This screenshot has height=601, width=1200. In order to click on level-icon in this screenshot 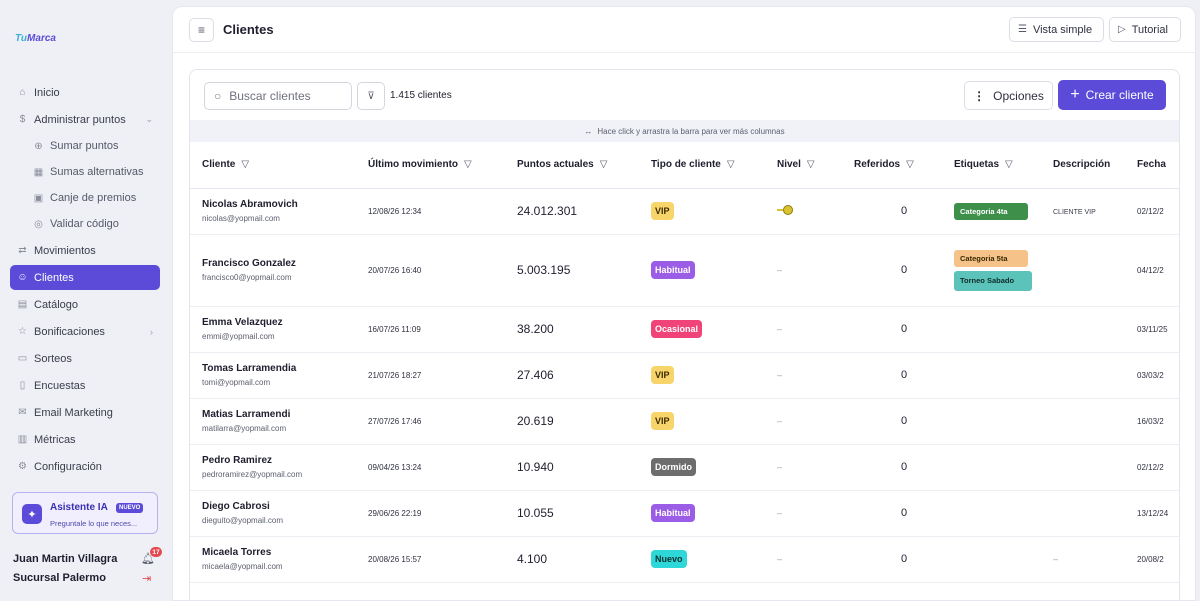, I will do `click(785, 210)`.